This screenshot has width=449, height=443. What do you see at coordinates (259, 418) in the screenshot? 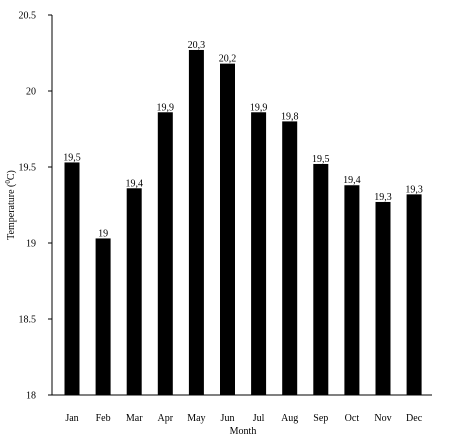
I see `x-tick-label: Jul` at bounding box center [259, 418].